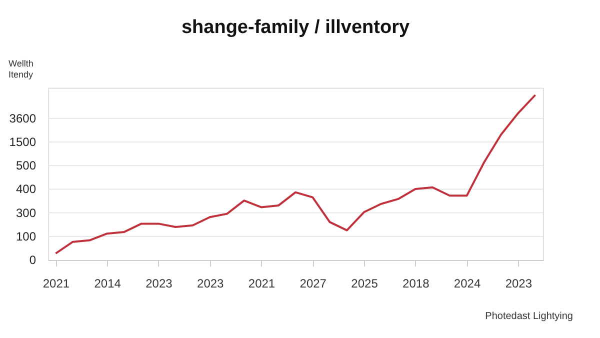 The image size is (600, 338). What do you see at coordinates (26, 236) in the screenshot?
I see `text: 100` at bounding box center [26, 236].